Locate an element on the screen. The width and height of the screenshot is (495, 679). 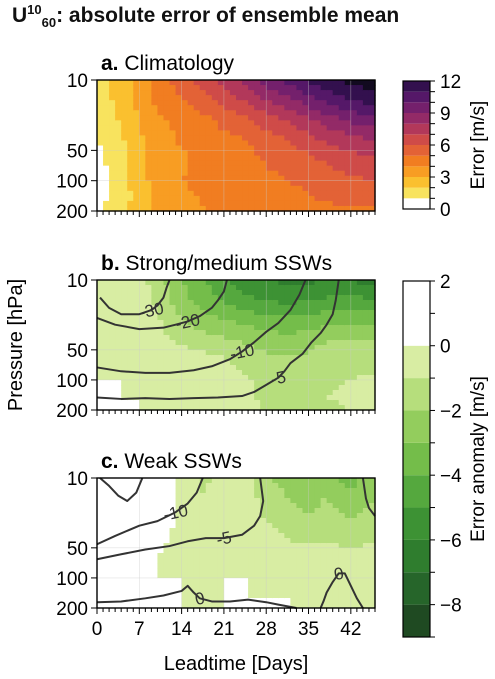
contour-line is located at coordinates (121, 490).